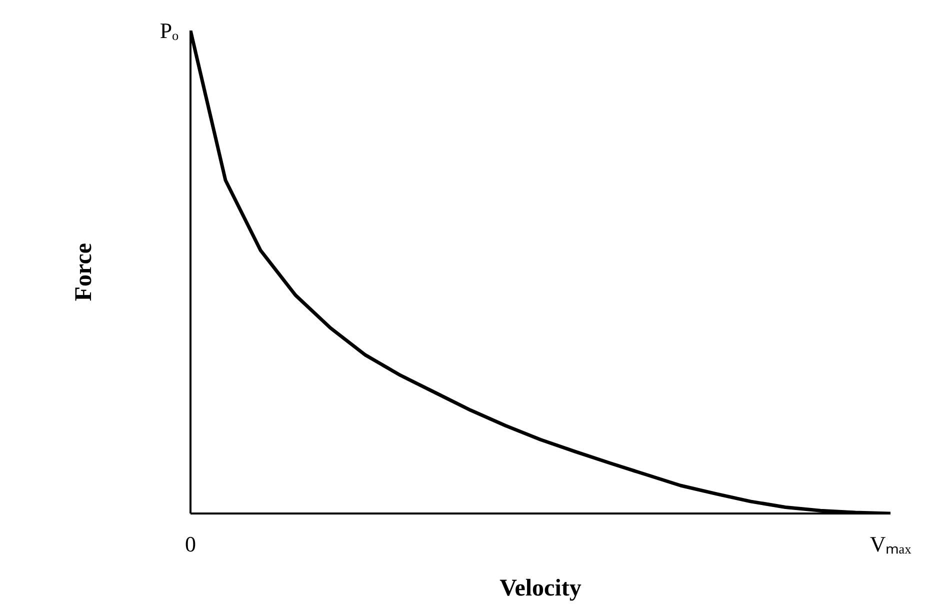  Describe the element at coordinates (891, 544) in the screenshot. I see `text: Vₘₐₓ` at that location.